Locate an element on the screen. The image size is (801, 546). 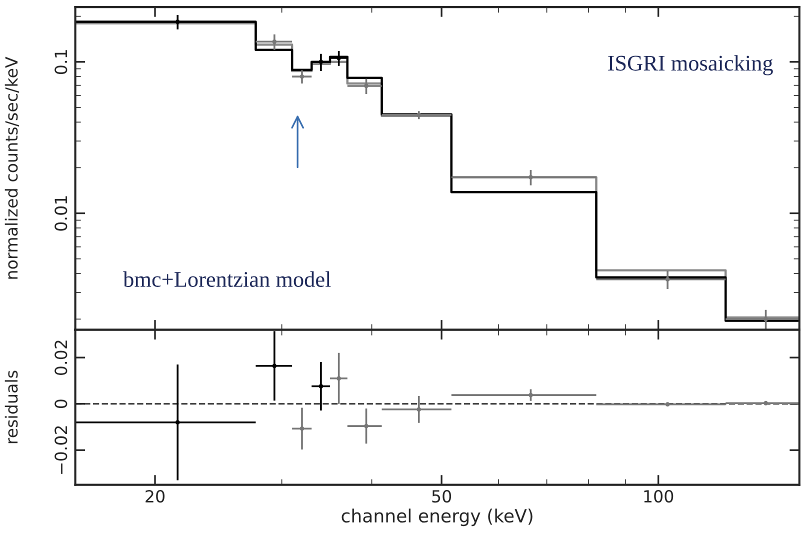
annotation: ISGRI mosaicking is located at coordinates (690, 65).